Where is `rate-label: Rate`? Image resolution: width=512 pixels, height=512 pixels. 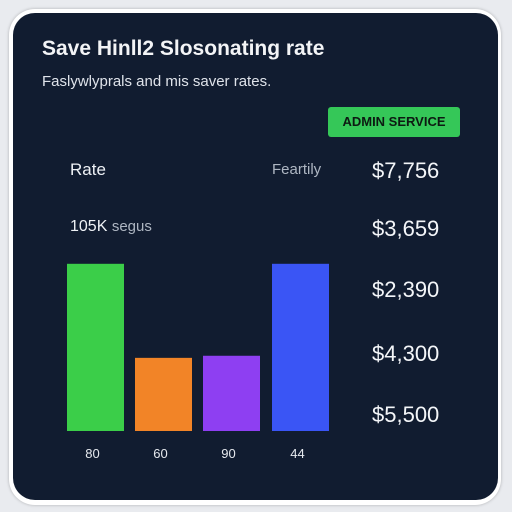 rate-label: Rate is located at coordinates (88, 169).